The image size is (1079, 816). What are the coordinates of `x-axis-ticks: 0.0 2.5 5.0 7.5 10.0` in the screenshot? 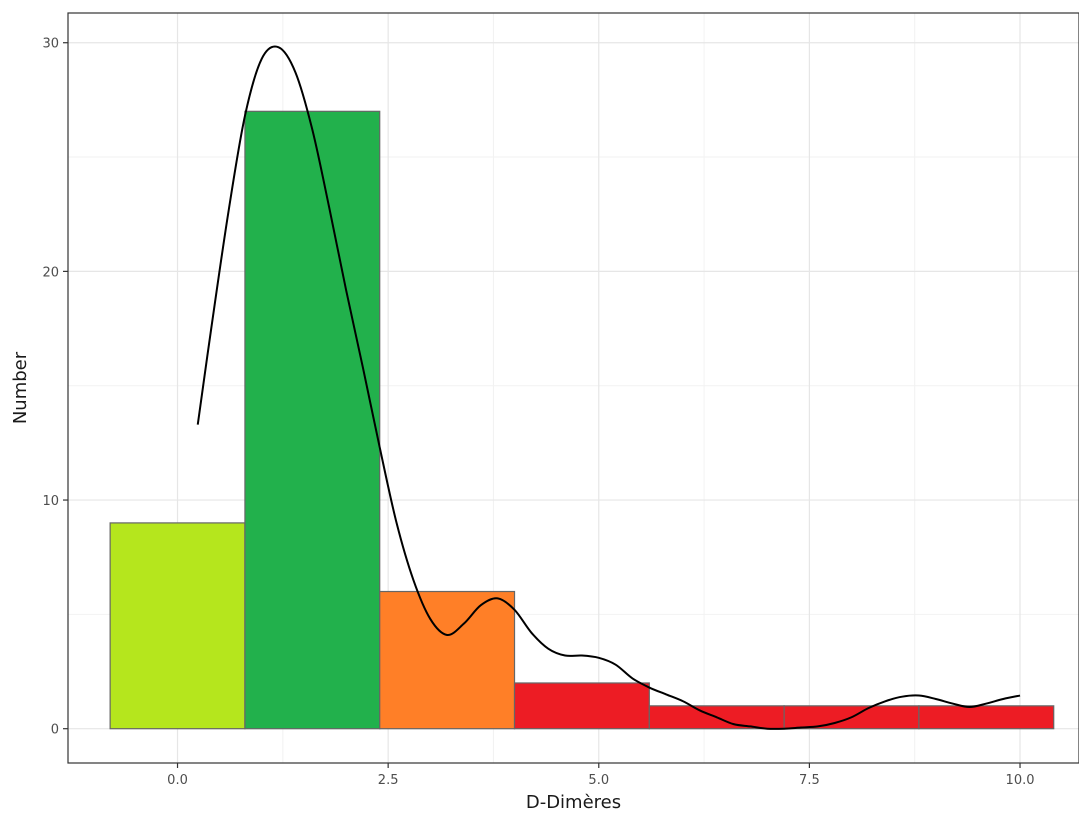 It's located at (601, 775).